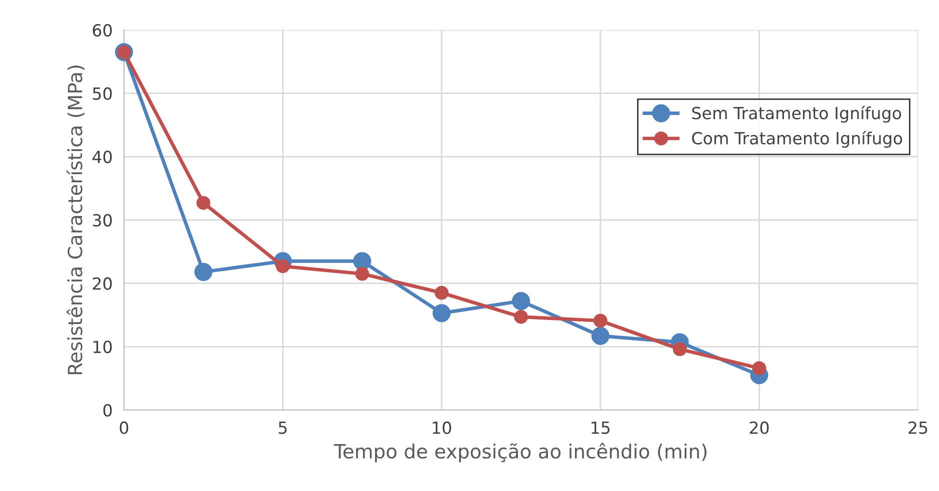 This screenshot has height=491, width=939. What do you see at coordinates (75, 220) in the screenshot?
I see `y-axis-title: Resistência Característica (MPa)` at bounding box center [75, 220].